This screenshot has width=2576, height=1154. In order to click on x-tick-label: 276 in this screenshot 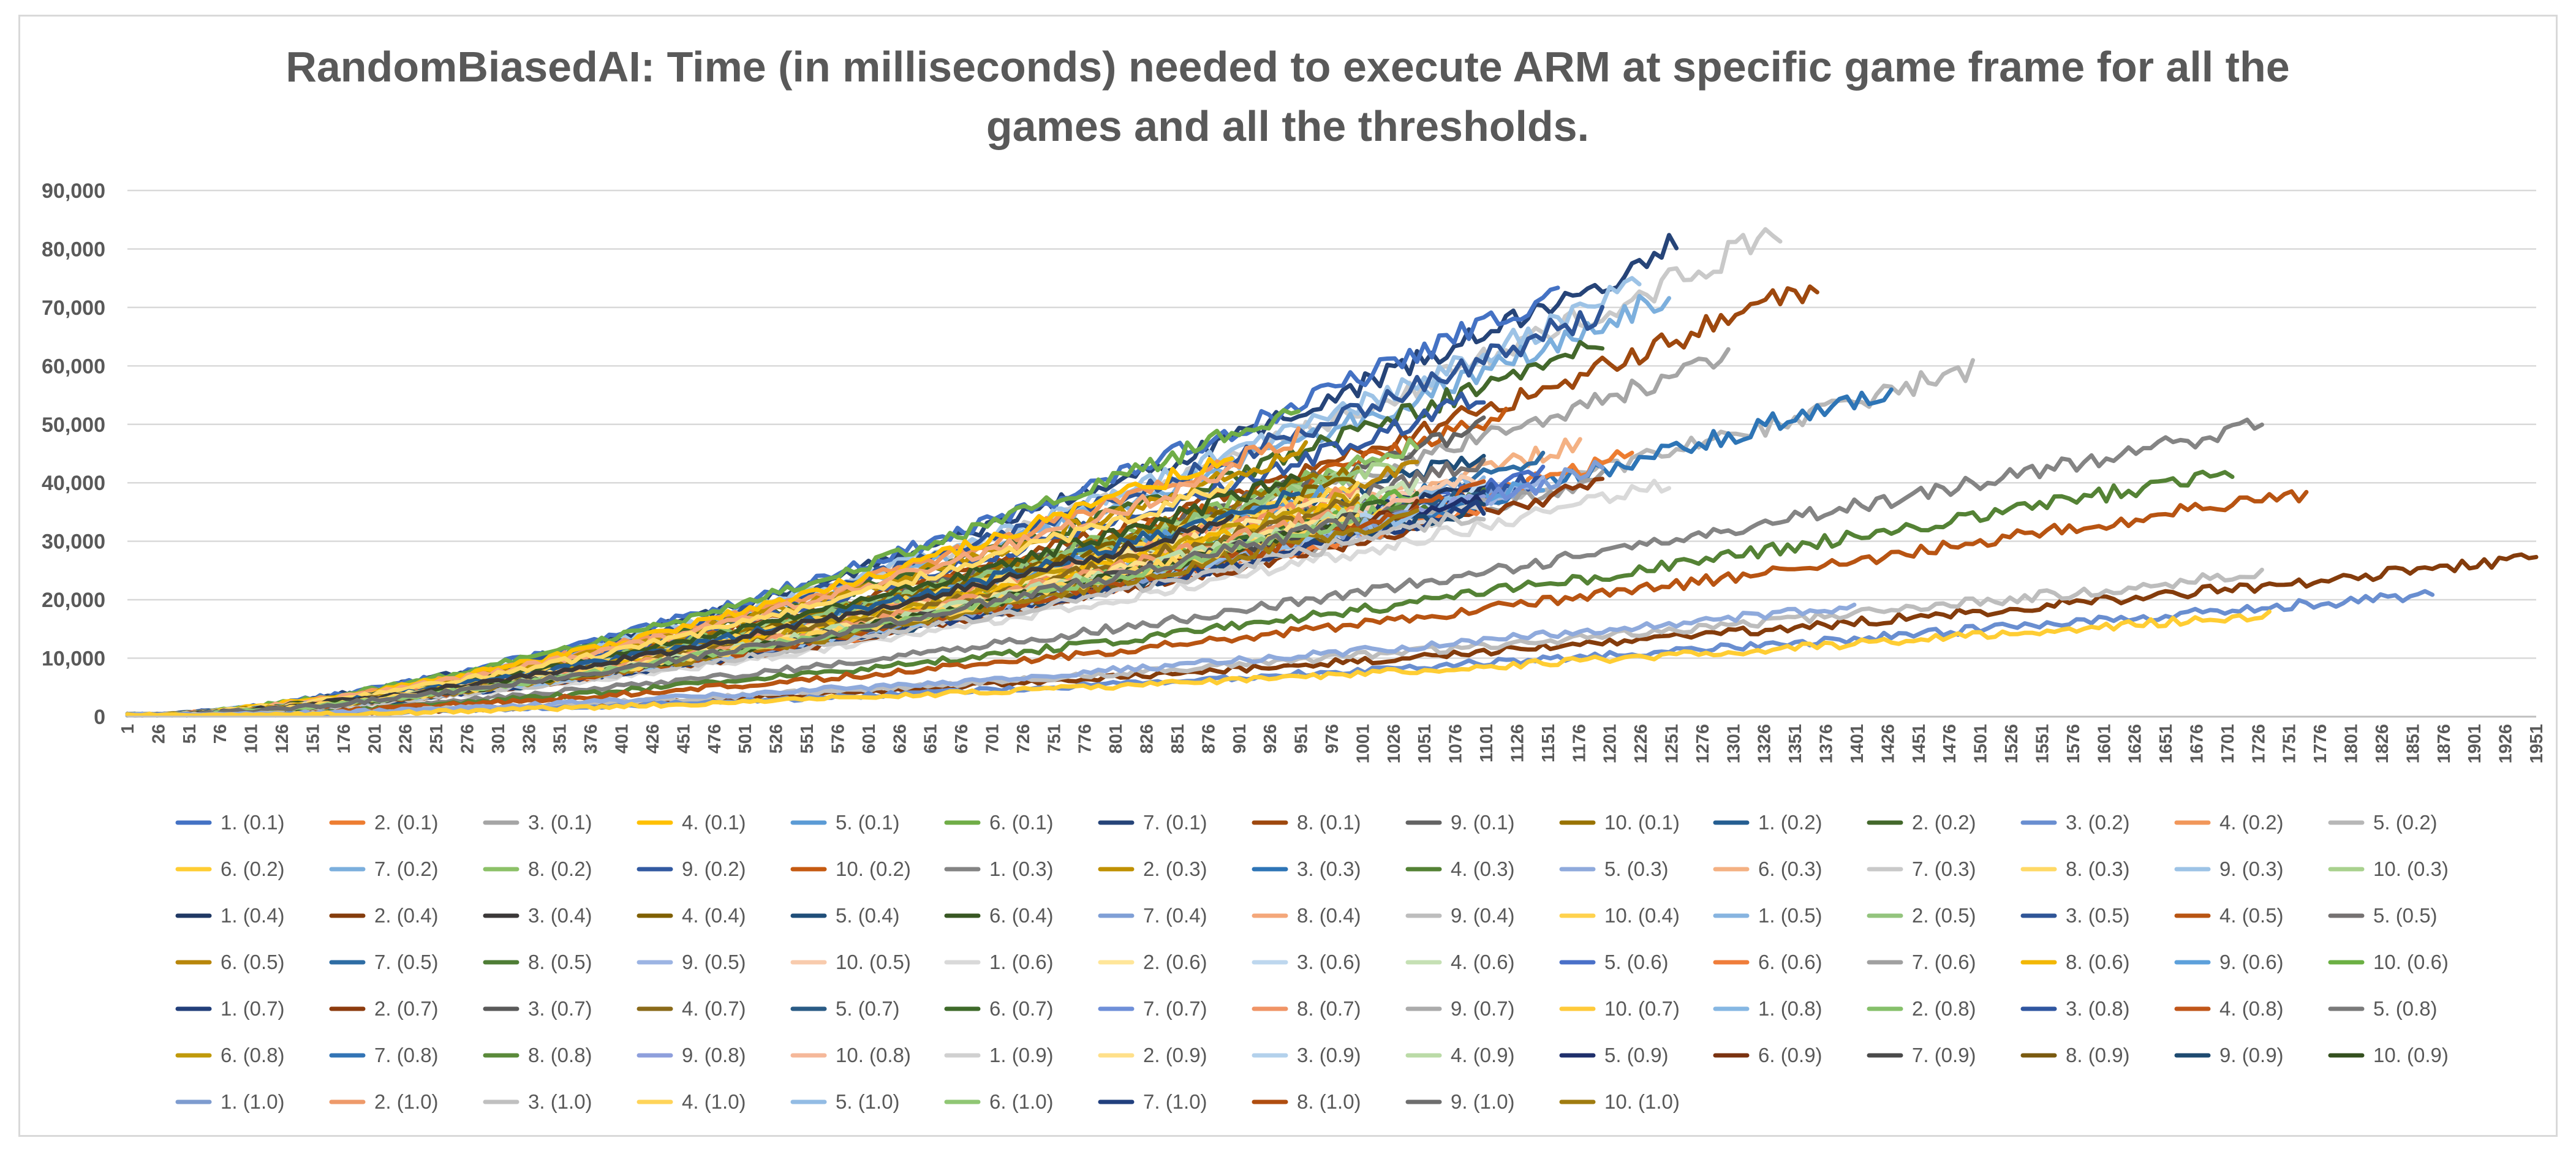, I will do `click(468, 738)`.